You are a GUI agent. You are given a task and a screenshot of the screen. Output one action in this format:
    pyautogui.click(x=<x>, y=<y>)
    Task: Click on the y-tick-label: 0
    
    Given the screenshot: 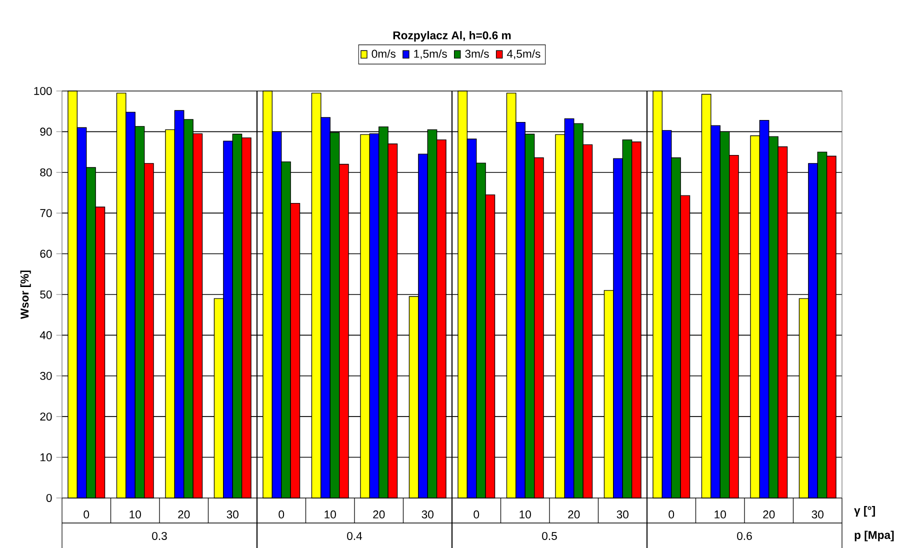 What is the action you would take?
    pyautogui.click(x=49, y=498)
    